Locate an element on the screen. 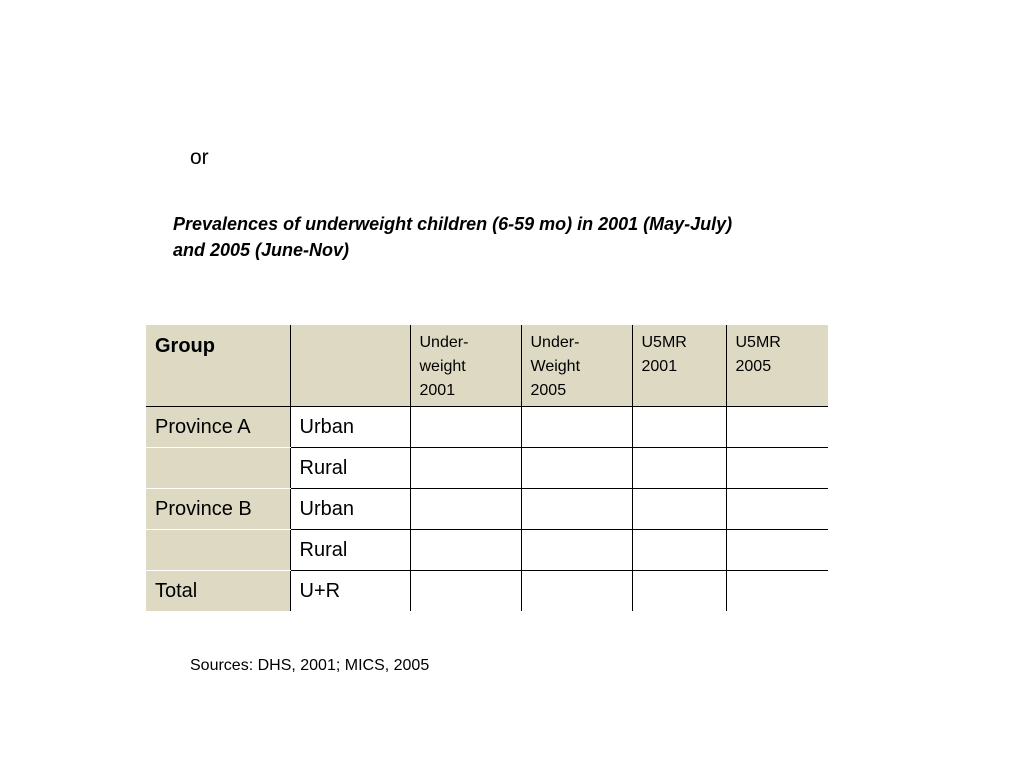 Image resolution: width=1024 pixels, height=768 pixels. table-row: Total U+R is located at coordinates (487, 590).